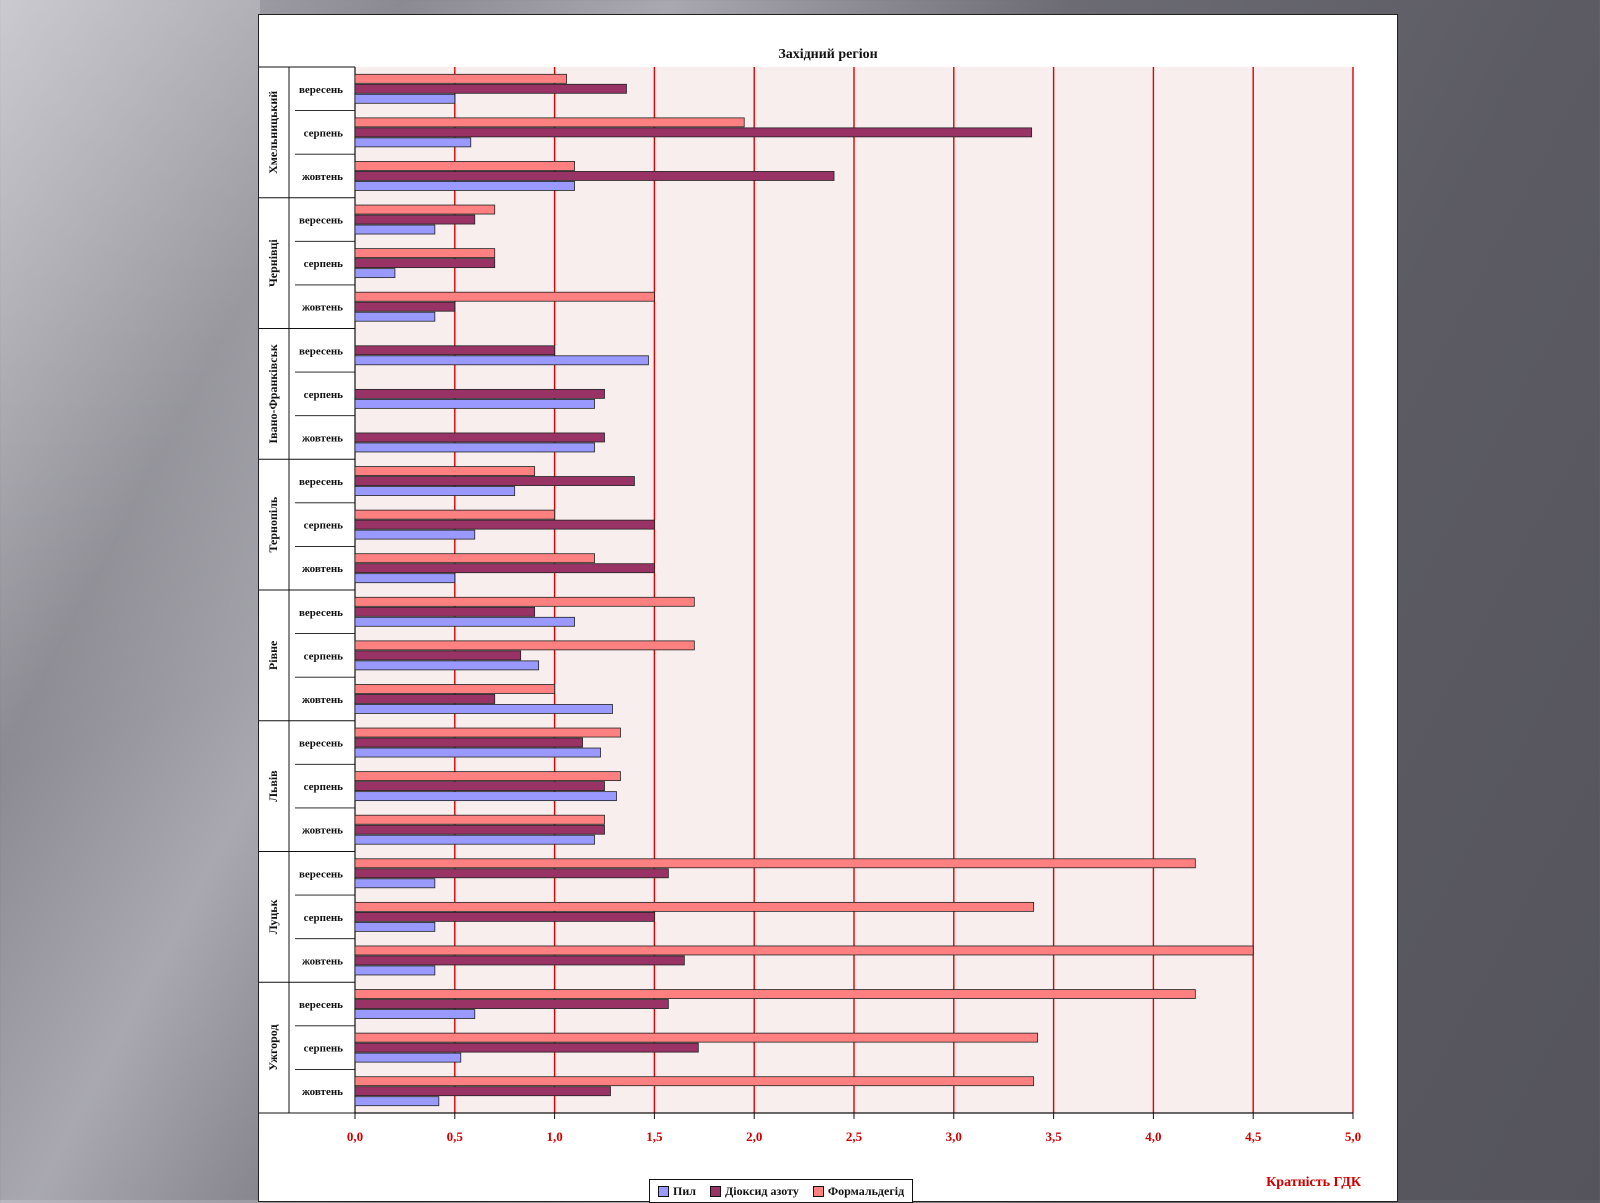 This screenshot has width=1600, height=1203. Describe the element at coordinates (273, 524) in the screenshot. I see `group-label: Тернопіль` at that location.